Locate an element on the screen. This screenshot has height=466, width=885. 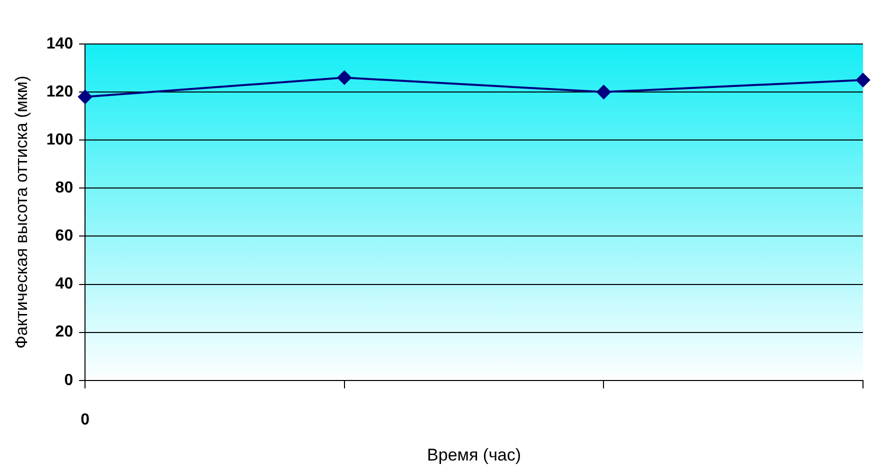
y-tick-label: 40 is located at coordinates (64, 284).